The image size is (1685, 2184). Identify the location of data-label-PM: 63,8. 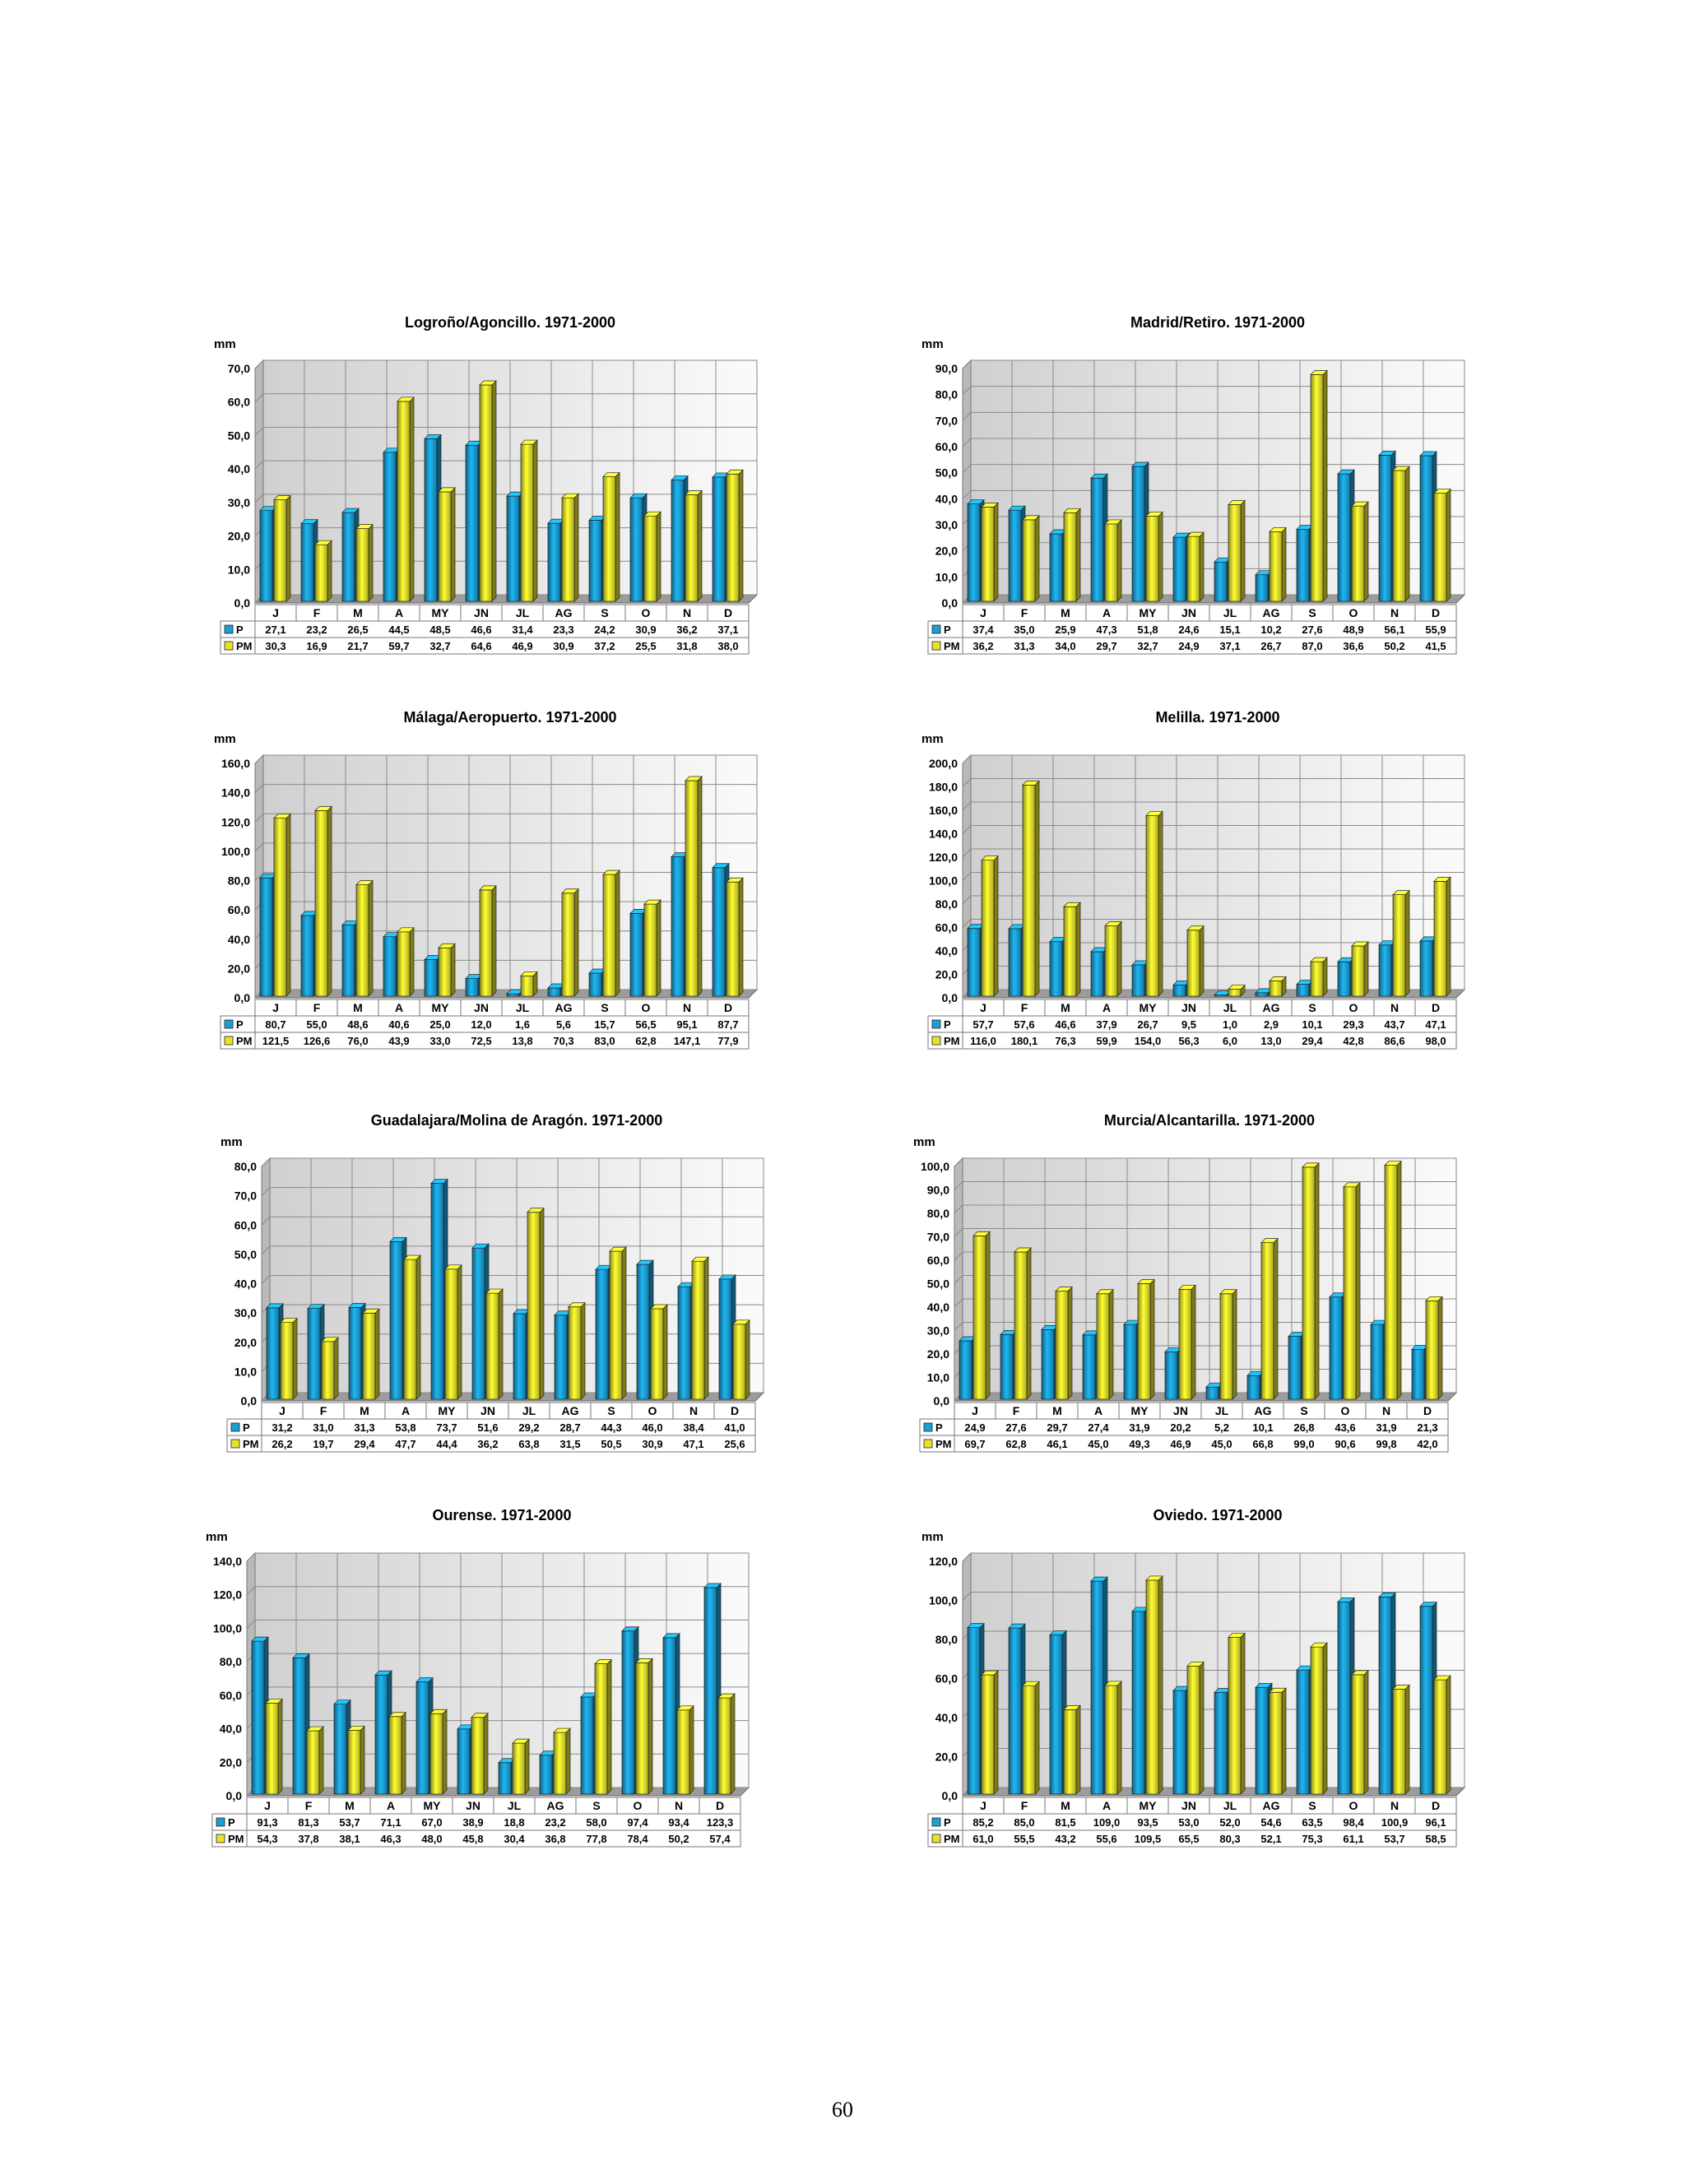
(528, 1444).